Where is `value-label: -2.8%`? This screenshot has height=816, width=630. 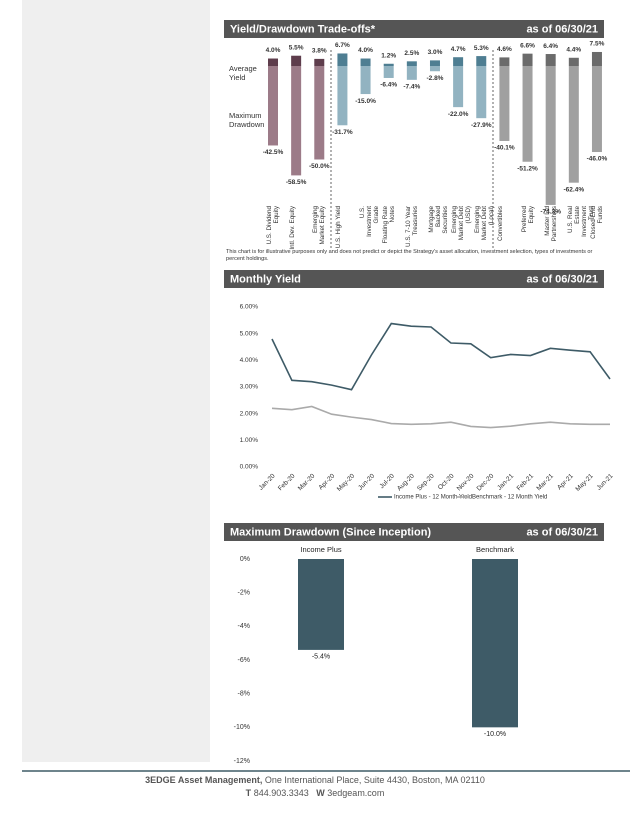
value-label: -2.8% is located at coordinates (434, 78).